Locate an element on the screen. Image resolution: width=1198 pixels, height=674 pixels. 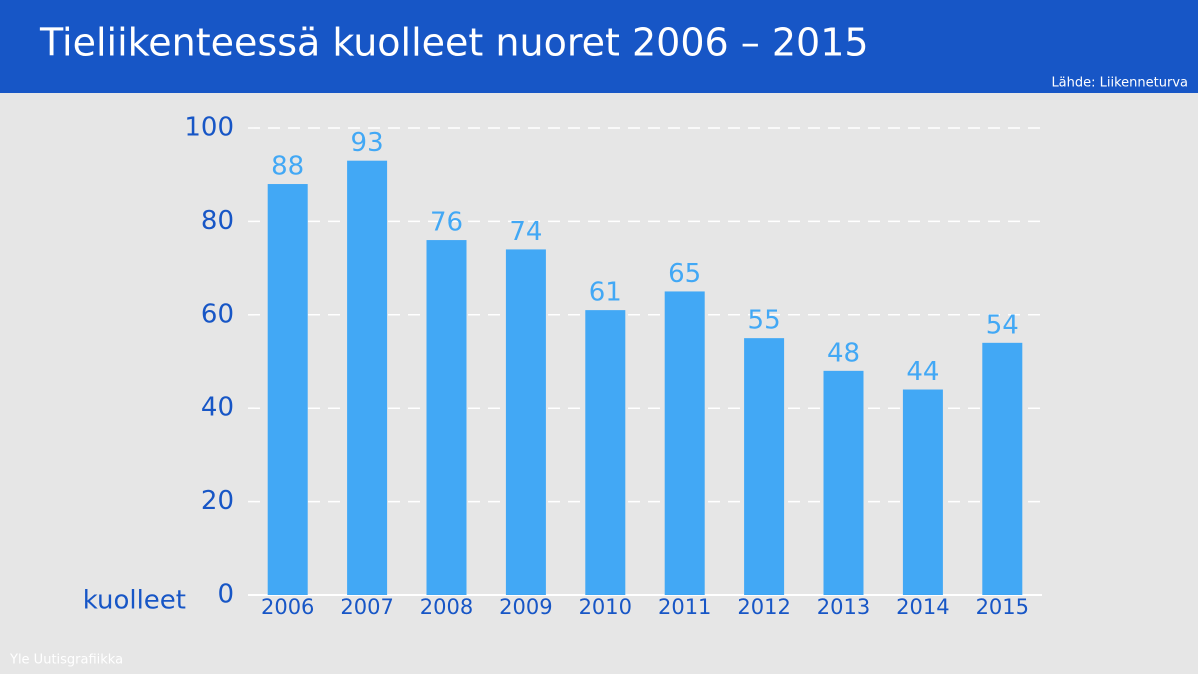
data-label: 88 is located at coordinates (287, 167).